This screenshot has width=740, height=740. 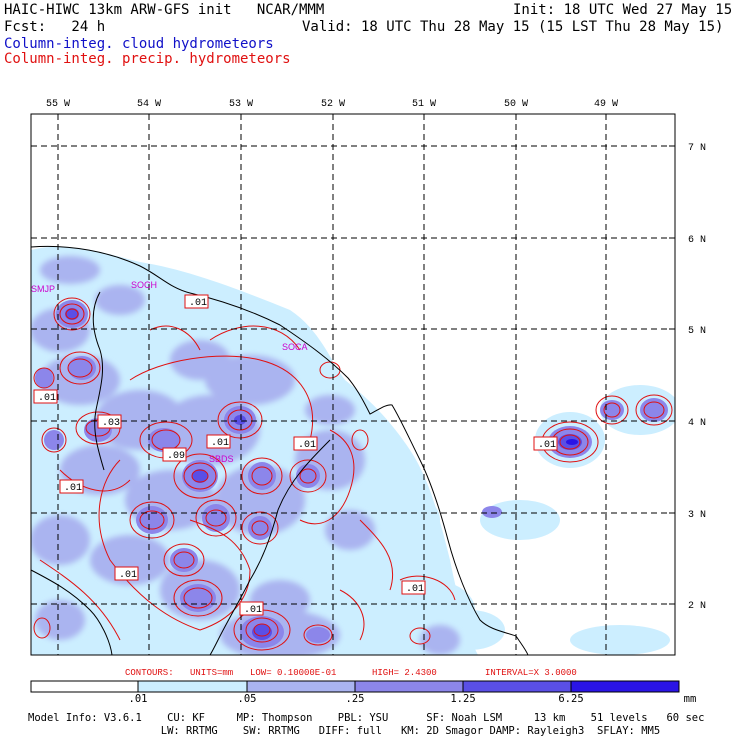 I want to click on lon-label: 53 W, so click(x=241, y=104).